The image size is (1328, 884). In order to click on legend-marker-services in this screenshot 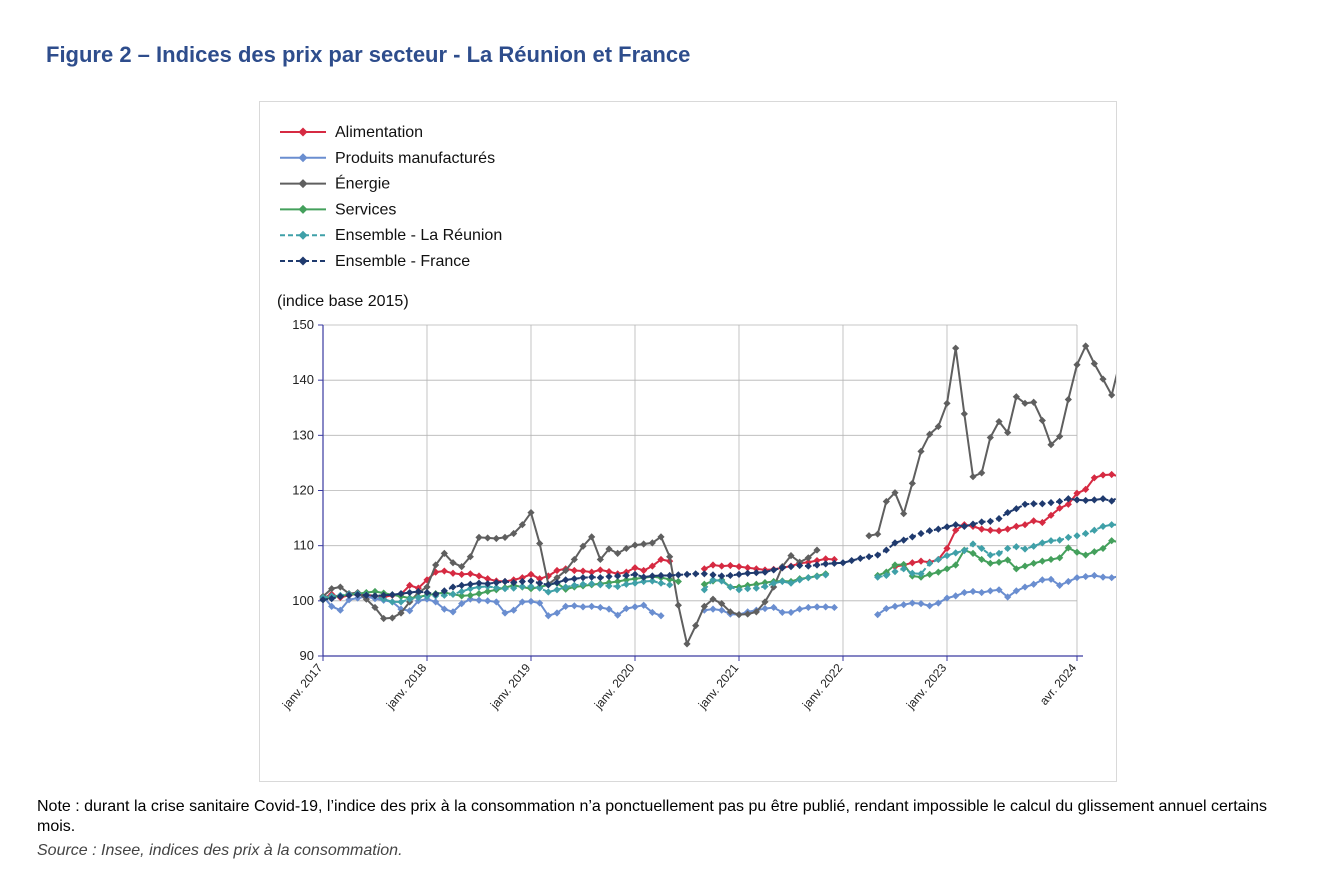, I will do `click(303, 209)`.